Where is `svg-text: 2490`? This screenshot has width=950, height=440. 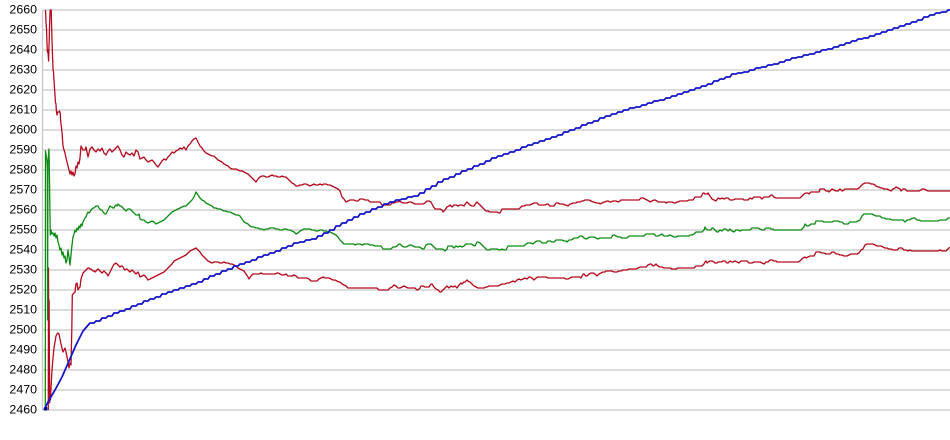
svg-text: 2490 is located at coordinates (23, 349).